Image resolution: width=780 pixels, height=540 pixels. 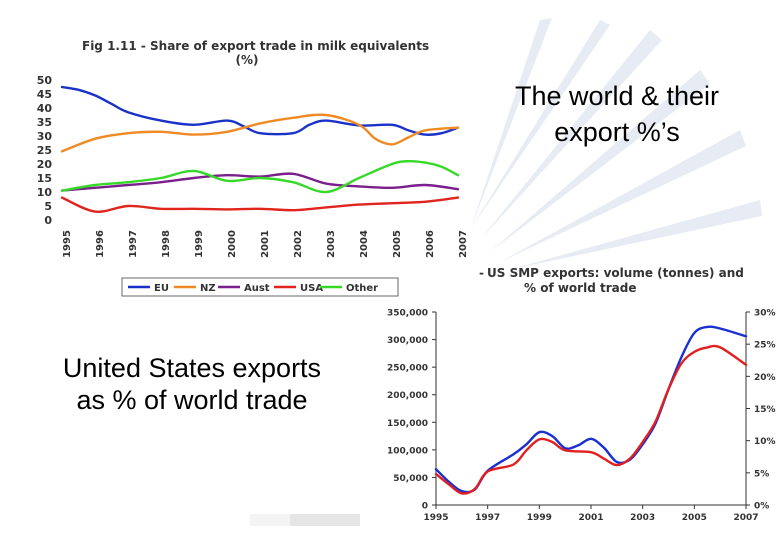 What do you see at coordinates (765, 410) in the screenshot?
I see `chart2-right-tick-label: 15%` at bounding box center [765, 410].